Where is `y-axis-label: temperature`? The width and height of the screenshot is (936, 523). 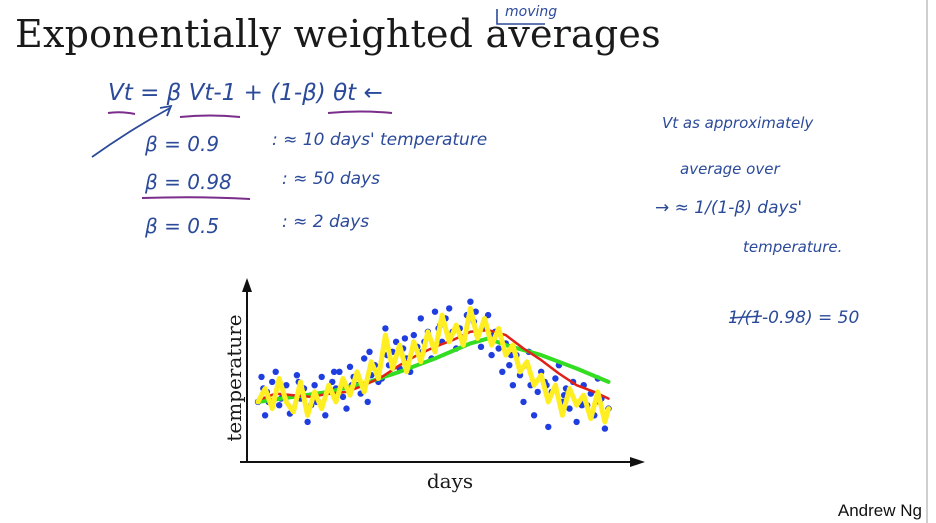 y-axis-label: temperature is located at coordinates (234, 377).